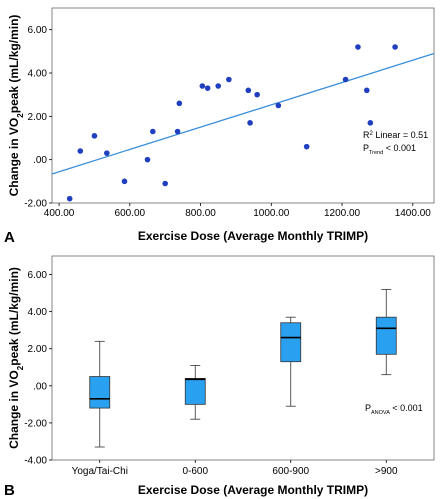  I want to click on x-tick-label: 600.00, so click(130, 213).